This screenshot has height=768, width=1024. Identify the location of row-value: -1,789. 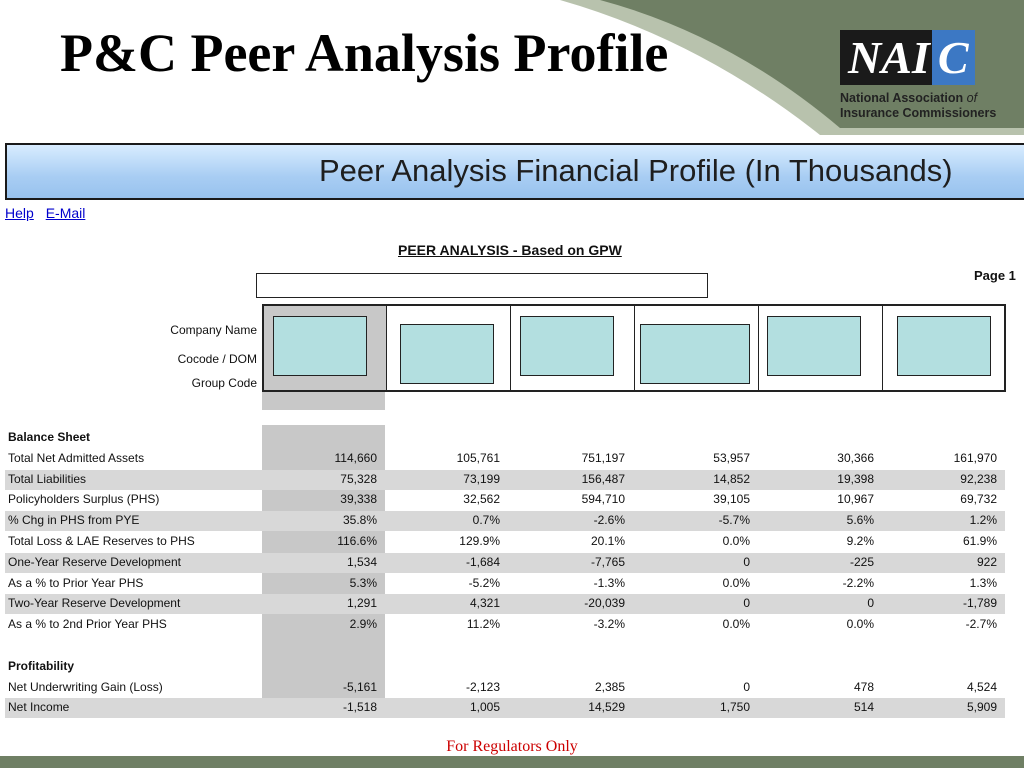
(979, 603).